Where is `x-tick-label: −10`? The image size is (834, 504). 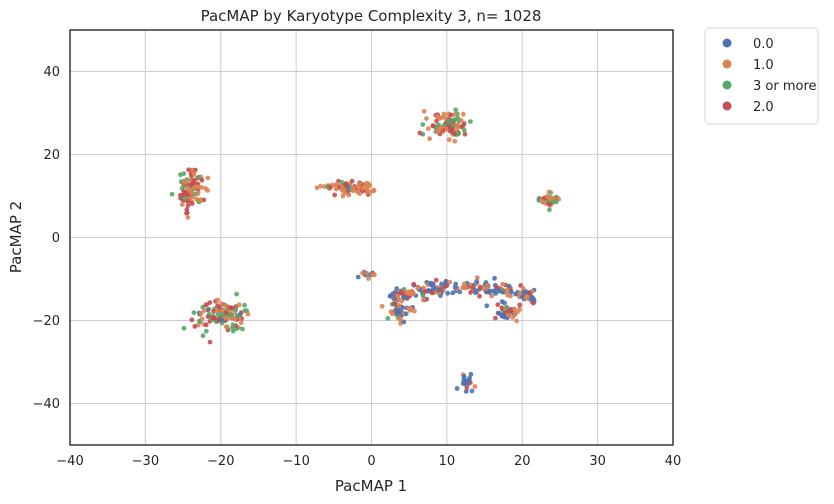
x-tick-label: −10 is located at coordinates (295, 461).